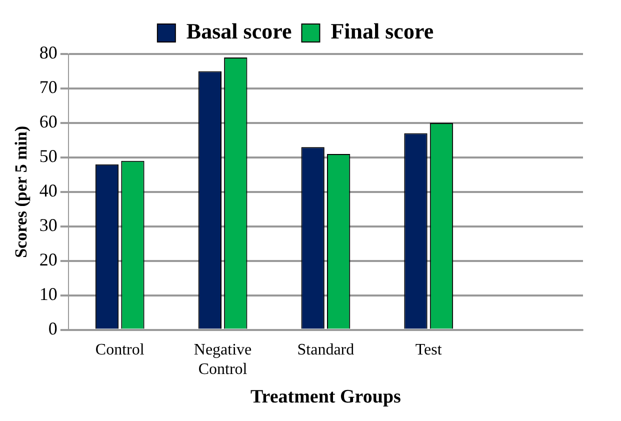 The height and width of the screenshot is (421, 621). Describe the element at coordinates (48, 294) in the screenshot. I see `y-tick-label: 10` at that location.